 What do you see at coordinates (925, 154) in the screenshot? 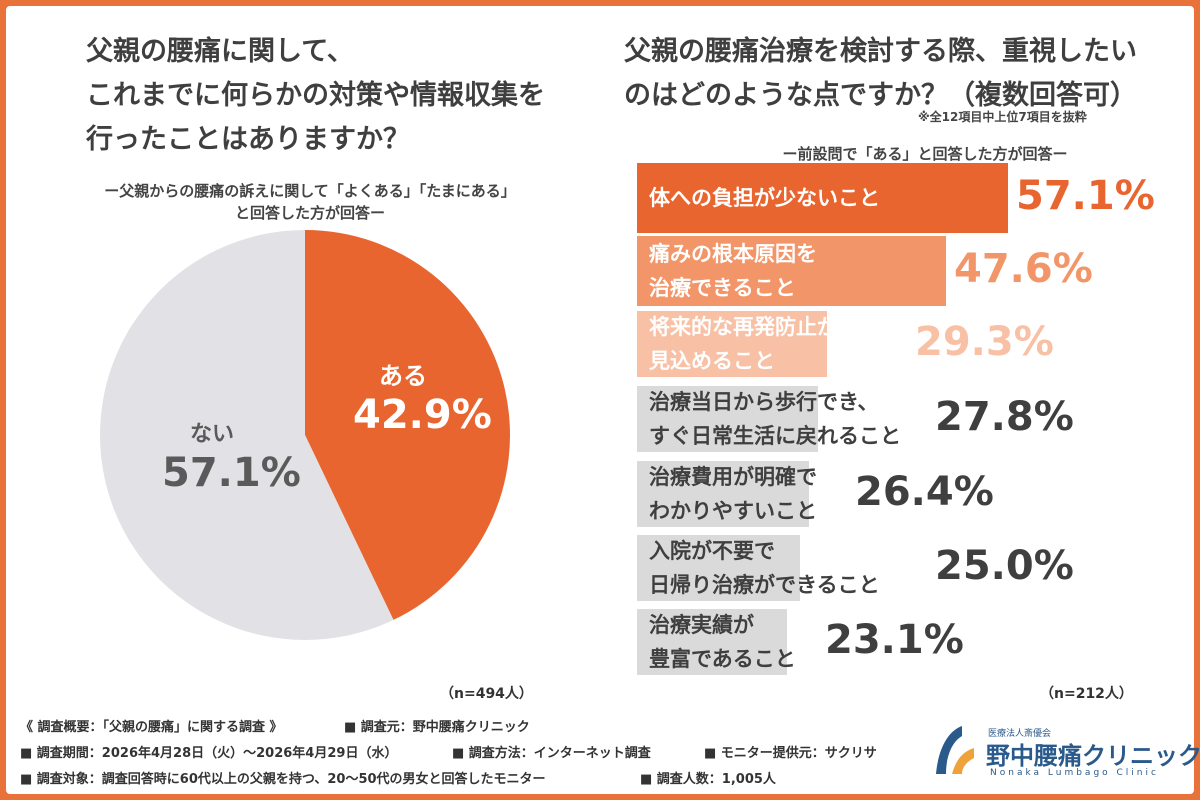
I see `right-subtitle: ー前設問で「ある」と回答した方が回答ー` at bounding box center [925, 154].